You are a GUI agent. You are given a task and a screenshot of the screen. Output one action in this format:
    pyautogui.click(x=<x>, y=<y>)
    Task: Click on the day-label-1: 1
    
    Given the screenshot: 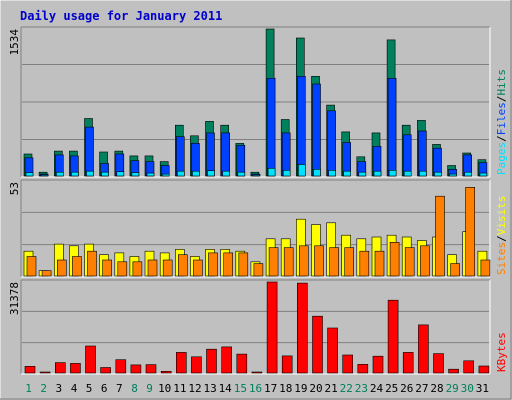 What is the action you would take?
    pyautogui.click(x=28, y=388)
    